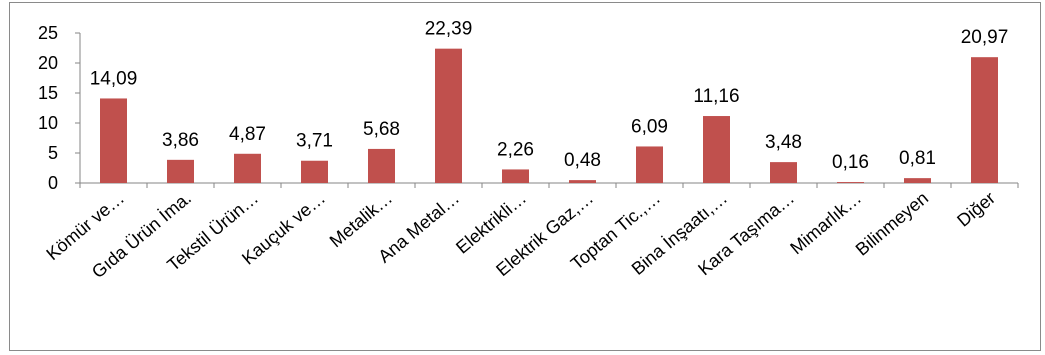  I want to click on data-label: 14,09, so click(114, 78).